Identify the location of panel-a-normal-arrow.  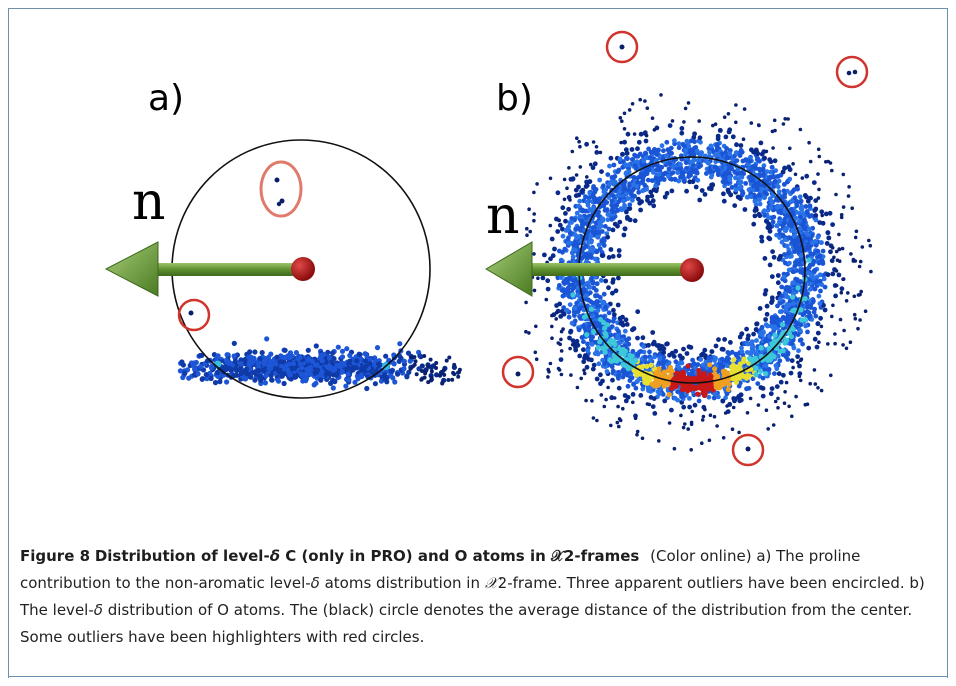
(203, 269).